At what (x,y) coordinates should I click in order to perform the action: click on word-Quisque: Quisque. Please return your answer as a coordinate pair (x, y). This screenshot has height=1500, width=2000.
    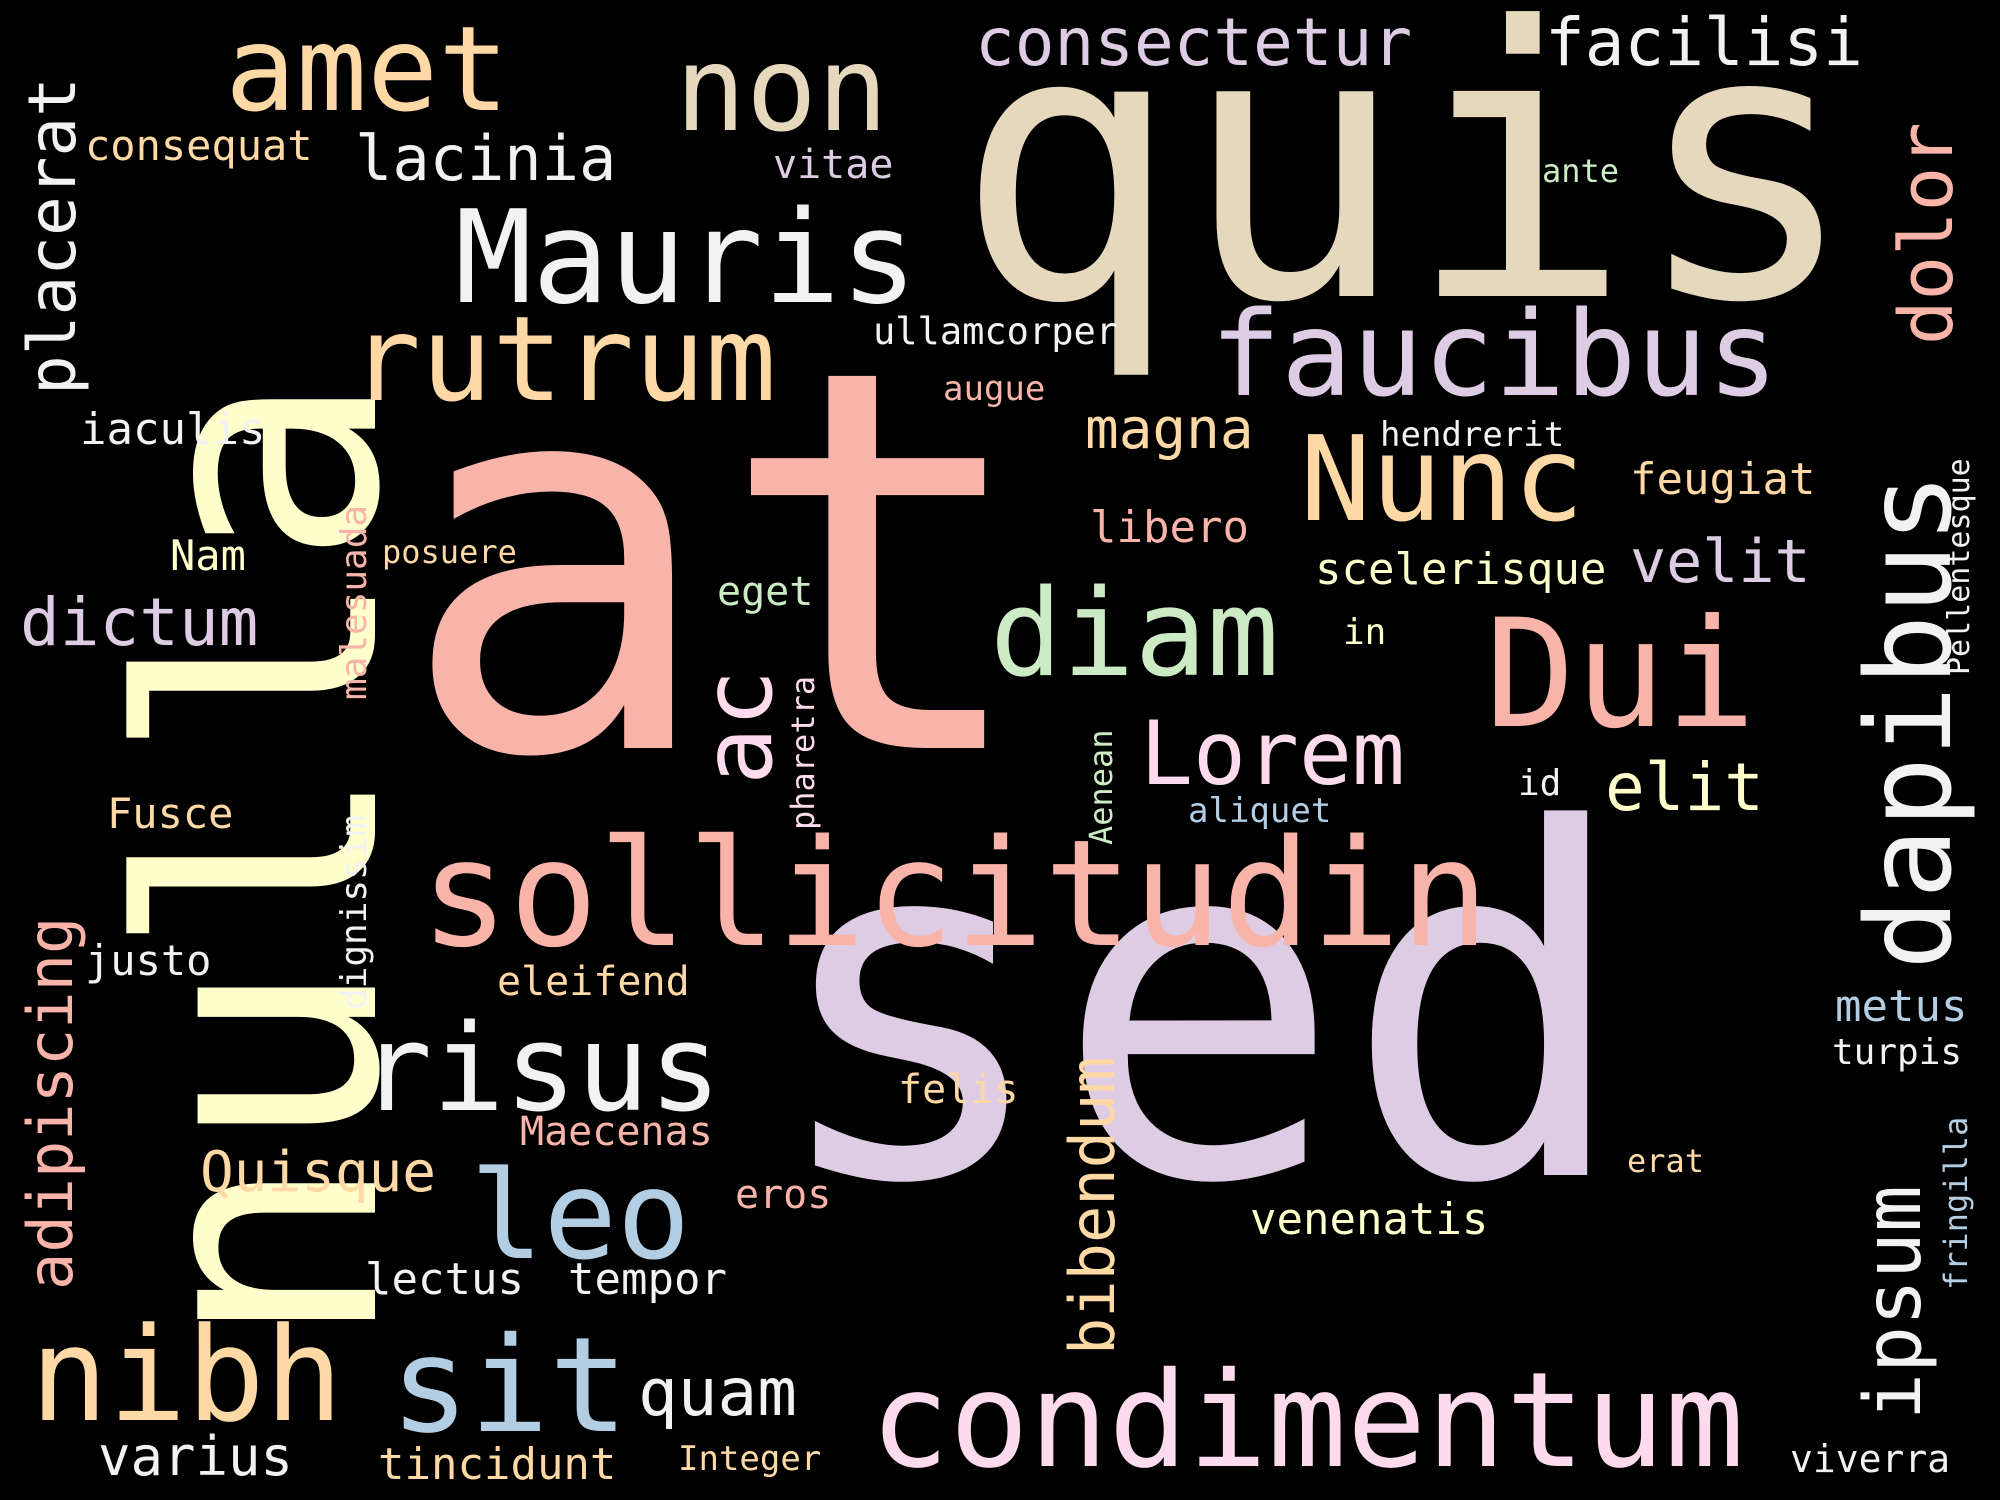
    Looking at the image, I should click on (318, 1172).